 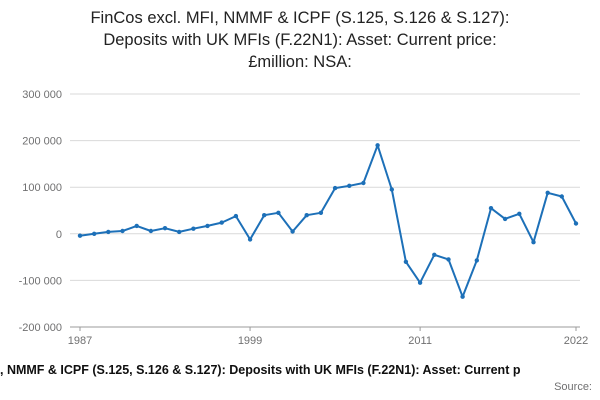 What do you see at coordinates (42, 188) in the screenshot?
I see `y-tick-label: 100 000` at bounding box center [42, 188].